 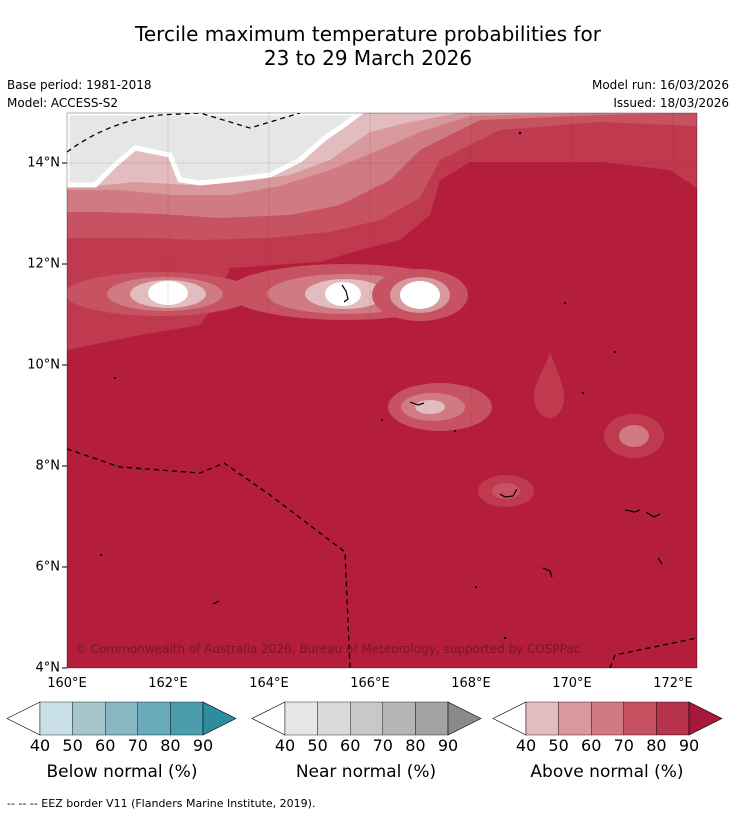 What do you see at coordinates (660, 85) in the screenshot?
I see `model-run: Model run: 16/03/2026` at bounding box center [660, 85].